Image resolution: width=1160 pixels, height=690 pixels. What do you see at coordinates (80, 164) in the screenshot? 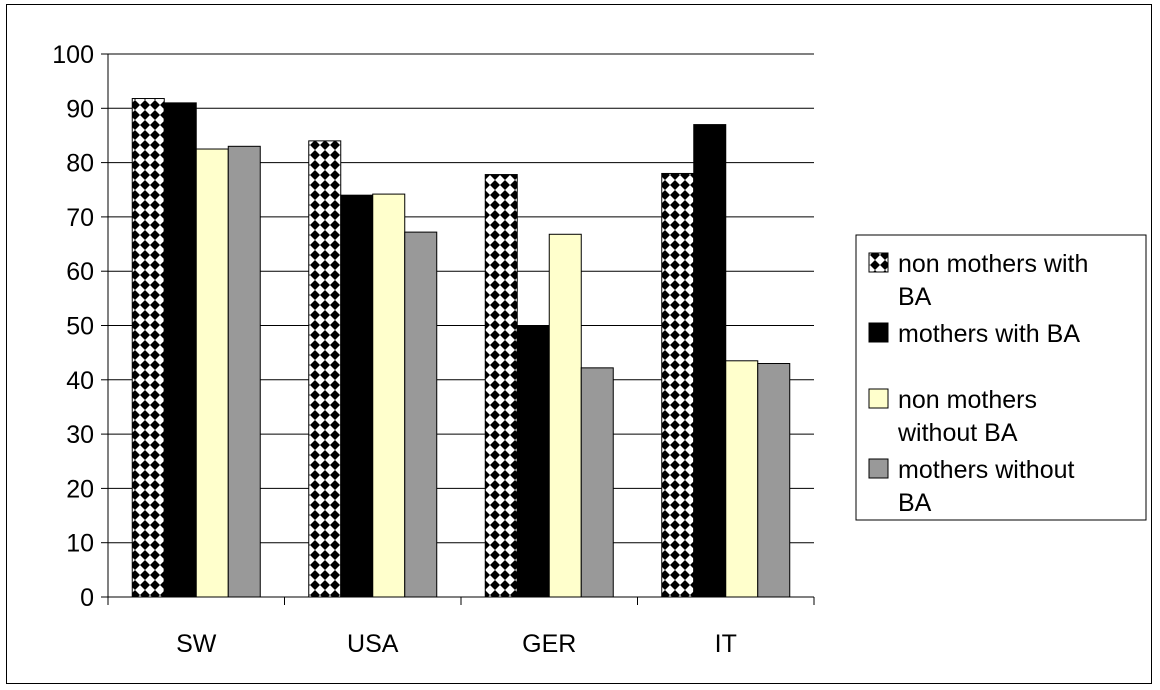
I see `y-tick-label-80: 80` at bounding box center [80, 164].